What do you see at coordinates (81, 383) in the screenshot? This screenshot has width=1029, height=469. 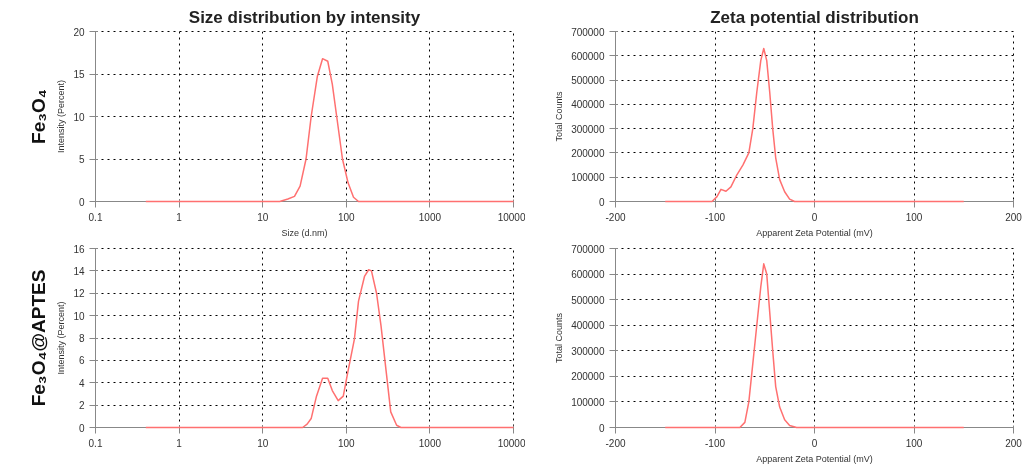 I see `y-tick-label: 4` at bounding box center [81, 383].